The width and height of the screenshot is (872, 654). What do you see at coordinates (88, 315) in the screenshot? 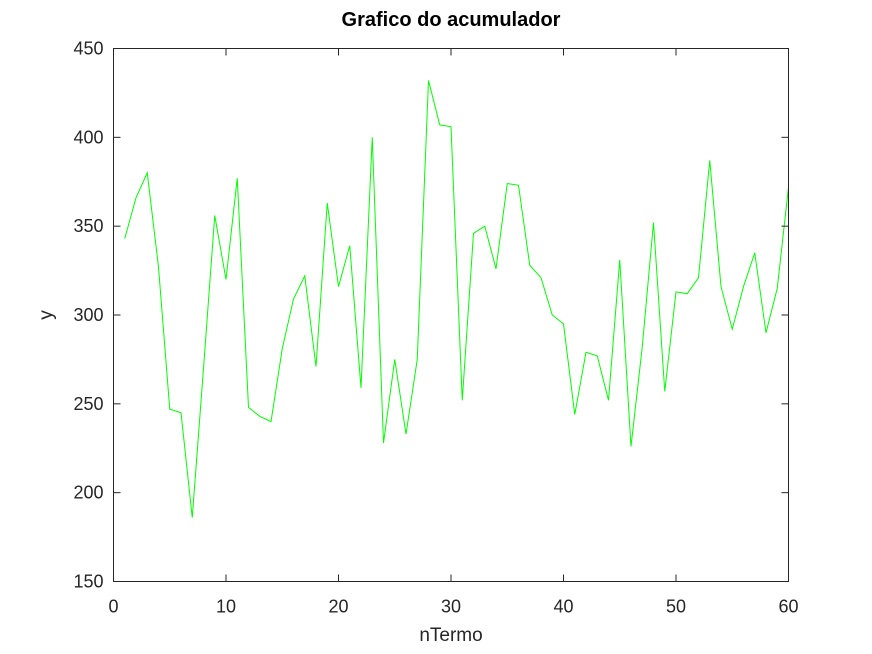
I see `y-tick-label: 300` at bounding box center [88, 315].